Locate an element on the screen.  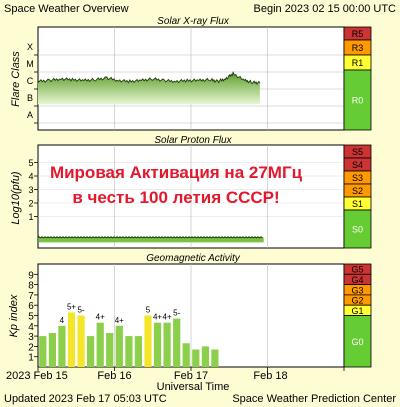
kp-value-label: 5 is located at coordinates (148, 310).